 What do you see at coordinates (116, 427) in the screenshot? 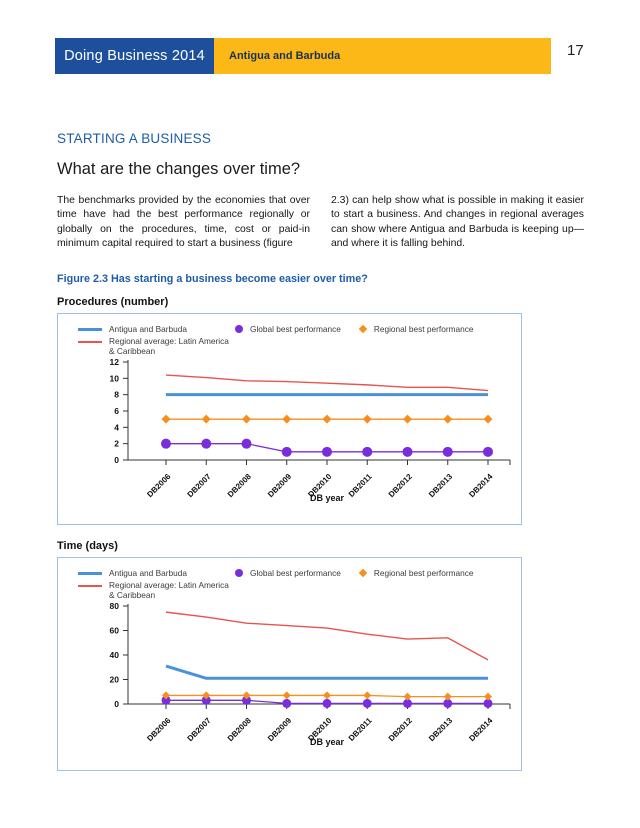
I see `y-tick-label: 4` at bounding box center [116, 427].